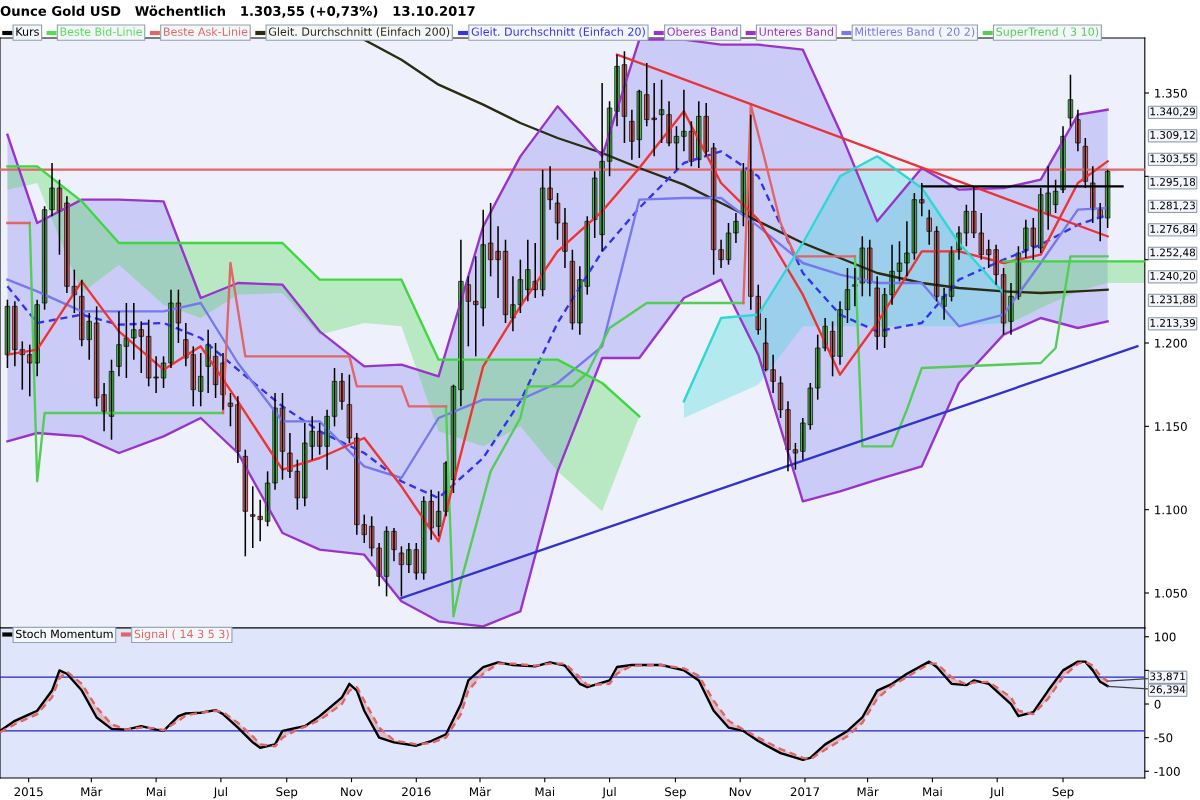 Image resolution: width=1200 pixels, height=800 pixels. I want to click on text: 1.231,88, so click(1173, 300).